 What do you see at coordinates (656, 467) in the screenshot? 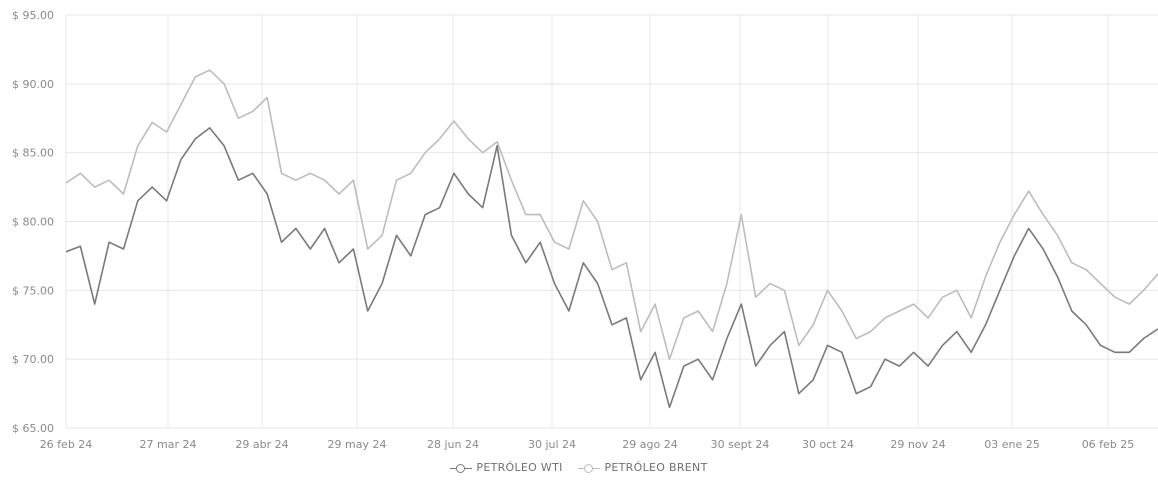
I see `legend-brent-label: PETRÓLEO BRENT` at bounding box center [656, 467].